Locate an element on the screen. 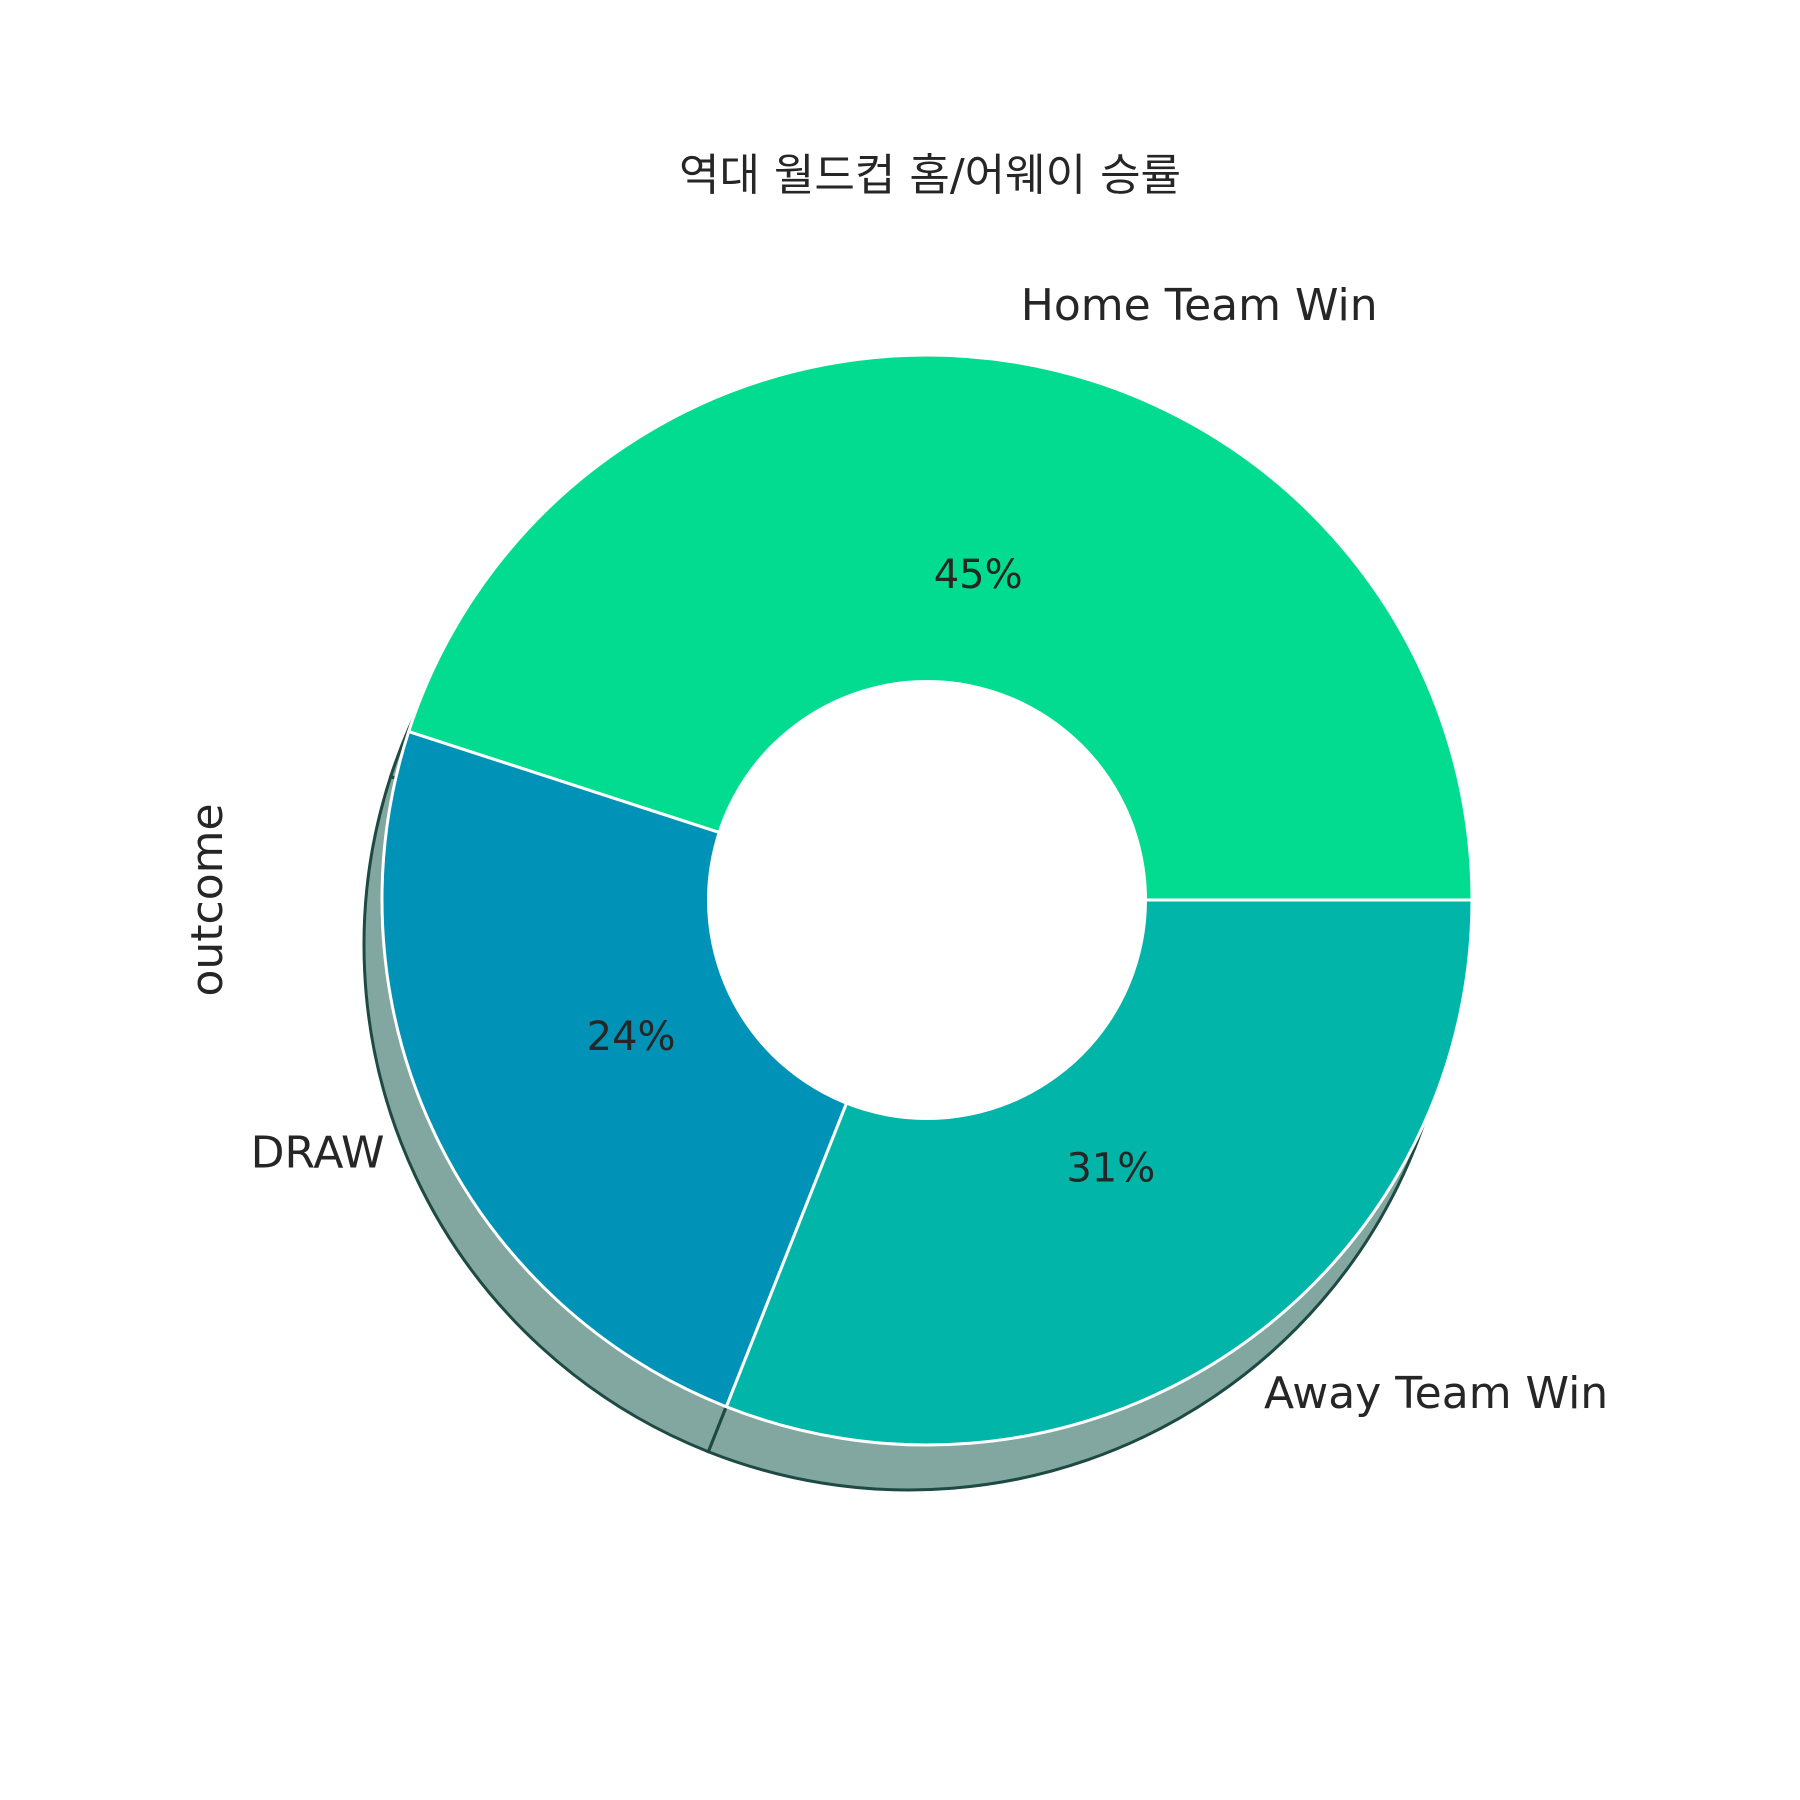  category-label-home-team-win: Home Team Win is located at coordinates (1199, 305).